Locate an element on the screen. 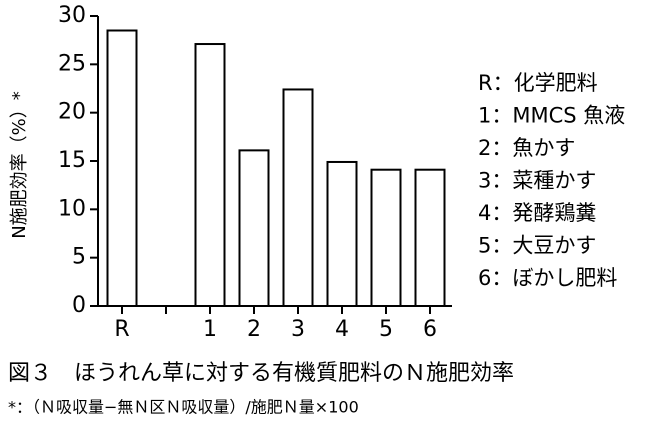 The width and height of the screenshot is (659, 426). x-tick-label: 2 is located at coordinates (254, 329).